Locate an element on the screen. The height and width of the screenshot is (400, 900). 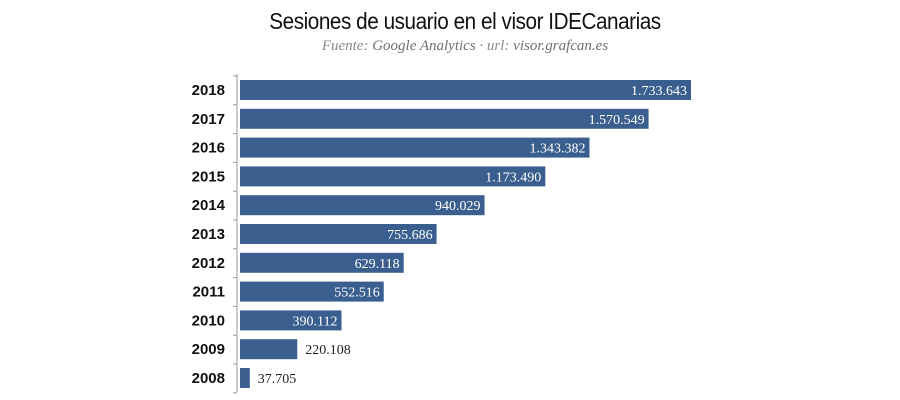
data-label: 629.118 is located at coordinates (377, 264).